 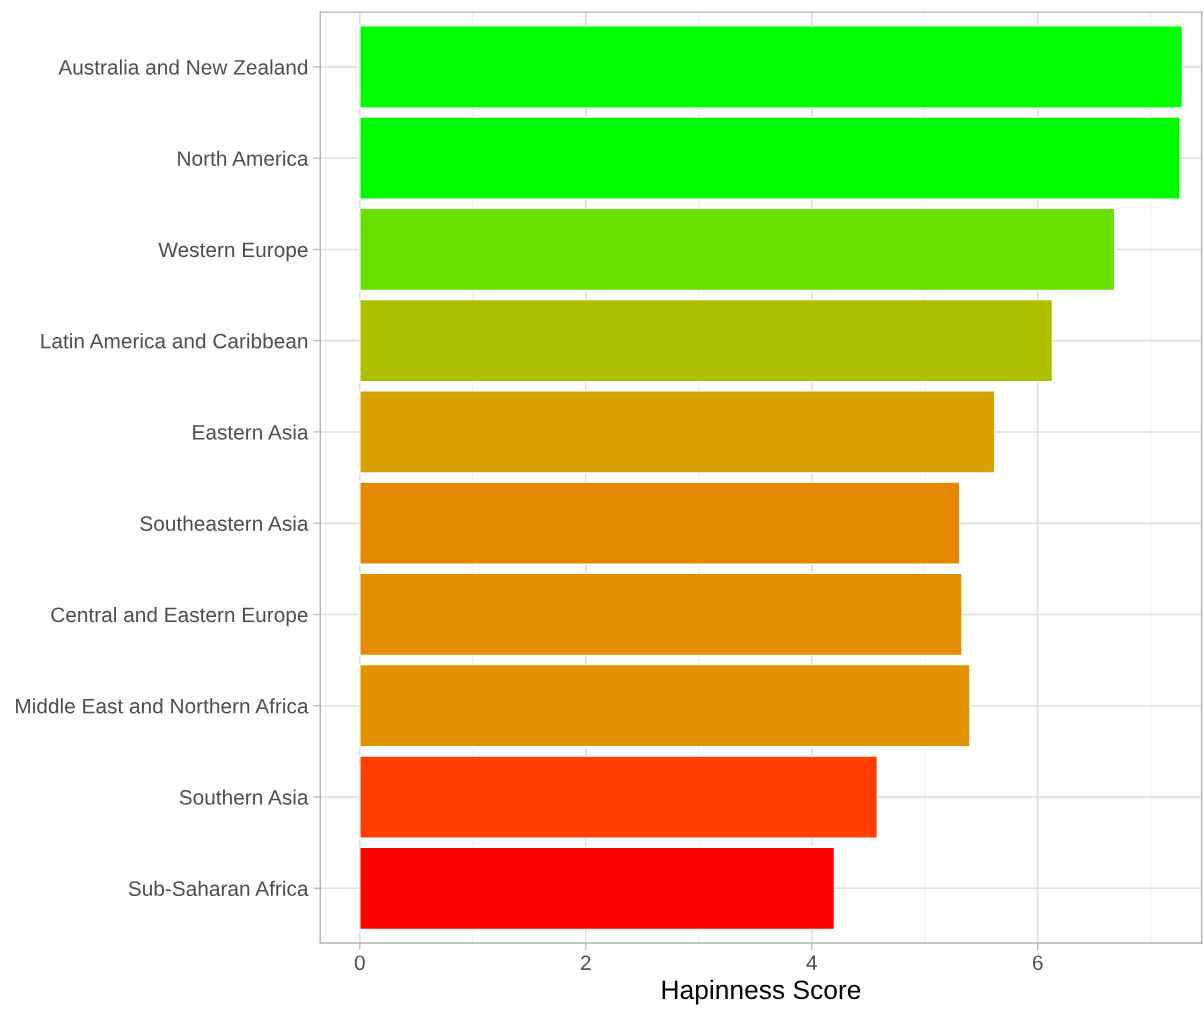 I want to click on x-tick-label: 4, so click(x=811, y=962).